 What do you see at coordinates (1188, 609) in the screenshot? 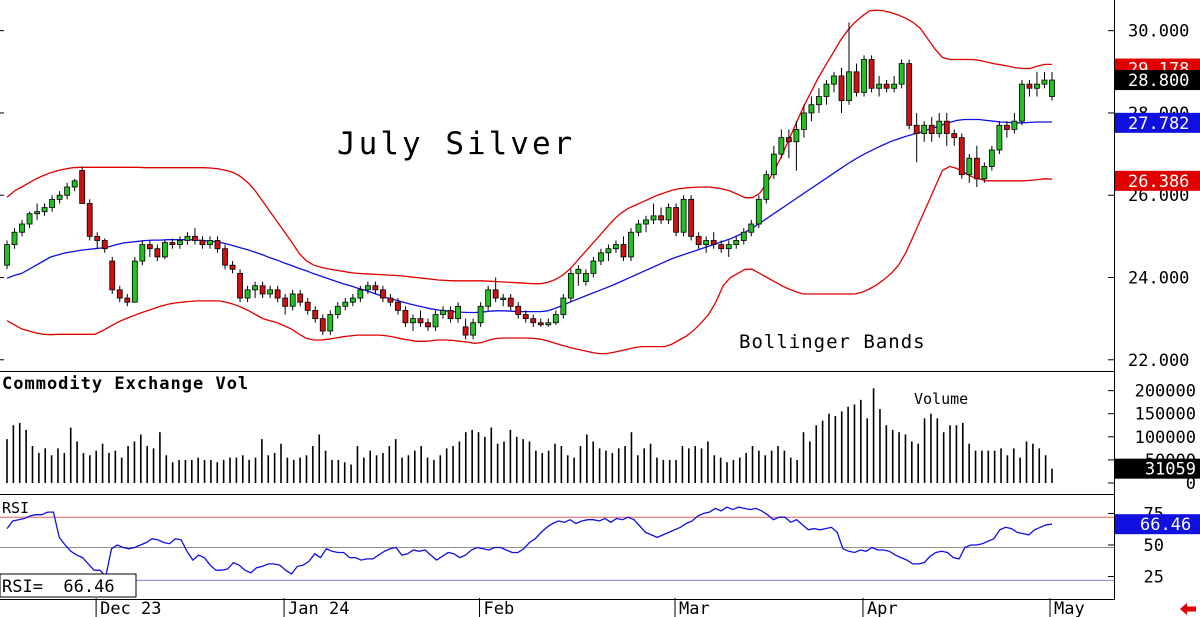
I see `left-arrow-icon` at bounding box center [1188, 609].